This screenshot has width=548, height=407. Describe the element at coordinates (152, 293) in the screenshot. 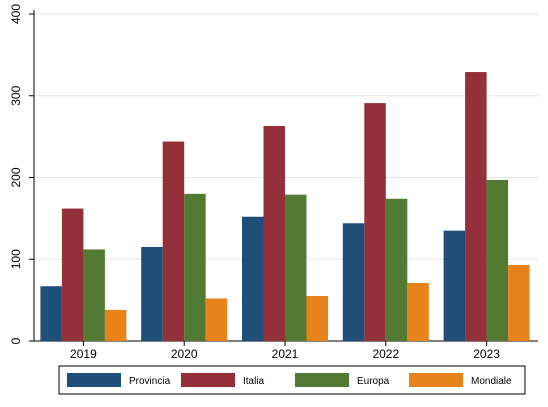

I see `bar-provincia-2020` at that location.